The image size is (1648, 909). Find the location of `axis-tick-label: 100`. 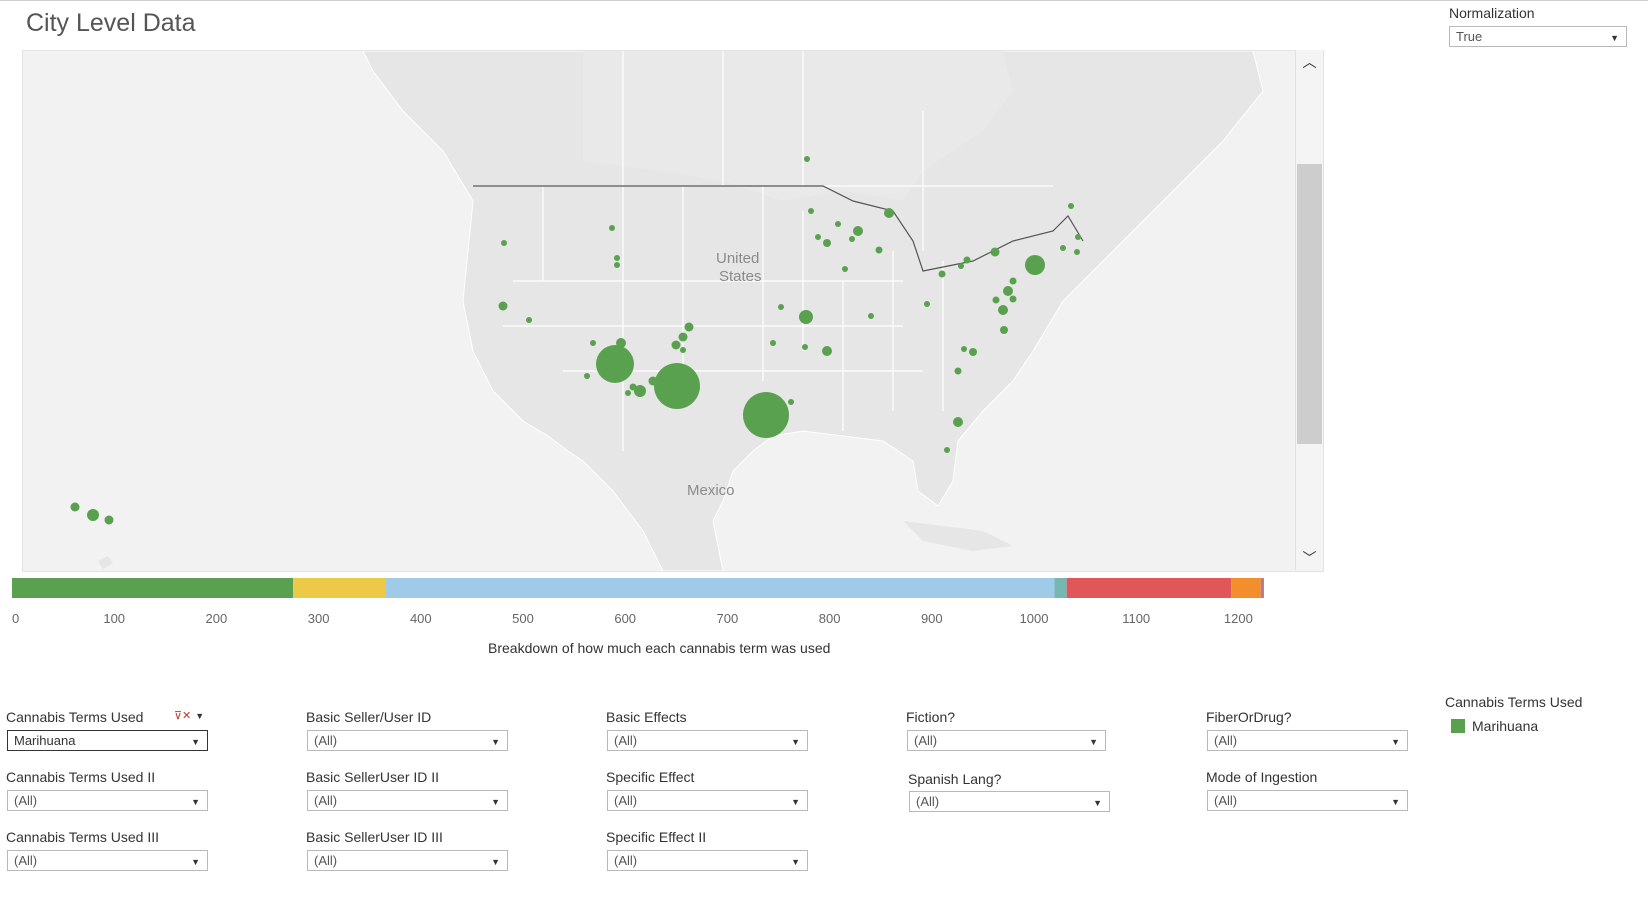

axis-tick-label: 100 is located at coordinates (114, 618).